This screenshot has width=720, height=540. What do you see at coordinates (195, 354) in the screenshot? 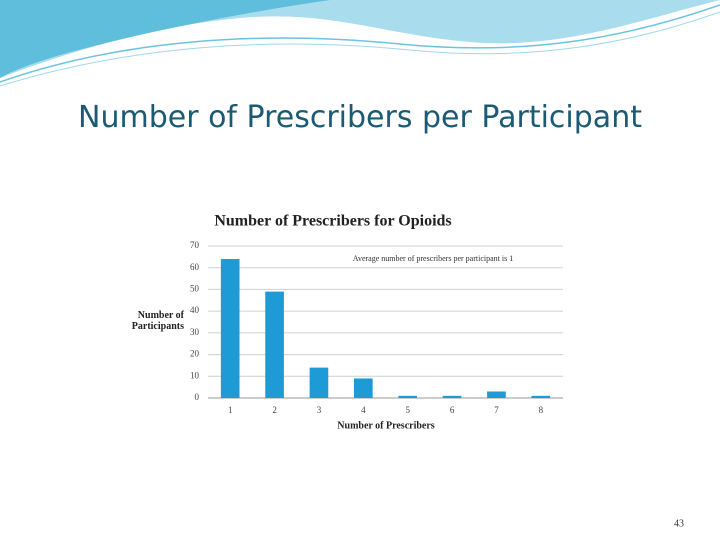
I see `y-tick-label: 20` at bounding box center [195, 354].